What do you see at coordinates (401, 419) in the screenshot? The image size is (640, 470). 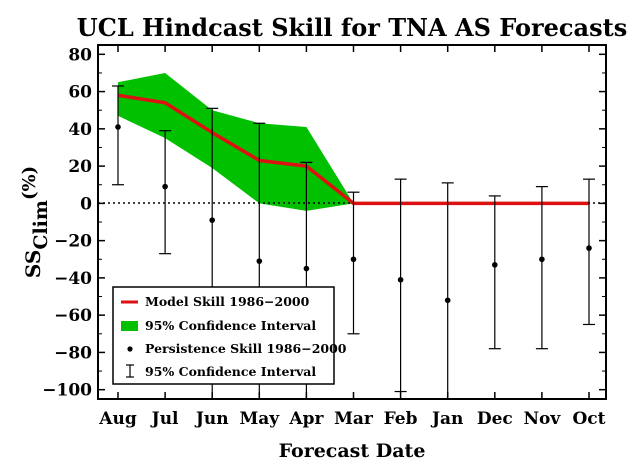 I see `x-tick-label-feb: Feb` at bounding box center [401, 419].